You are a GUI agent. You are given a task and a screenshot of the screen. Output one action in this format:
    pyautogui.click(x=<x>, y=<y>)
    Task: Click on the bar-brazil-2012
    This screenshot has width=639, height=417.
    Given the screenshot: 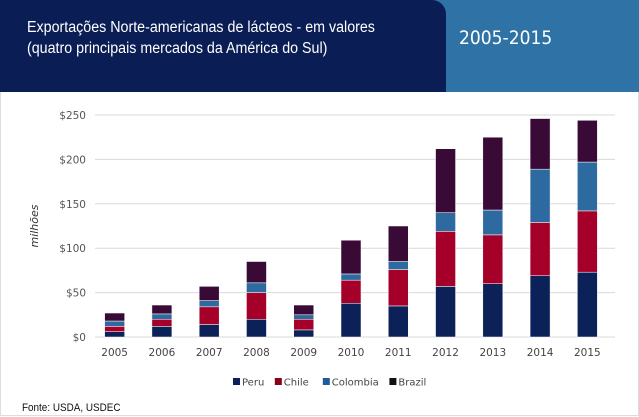 What is the action you would take?
    pyautogui.click(x=445, y=180)
    